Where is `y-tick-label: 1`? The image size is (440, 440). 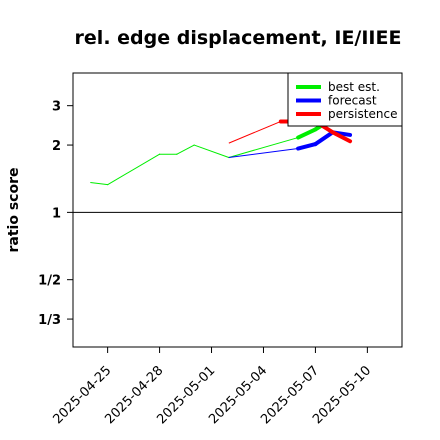
y-tick-label: 1 is located at coordinates (56, 213).